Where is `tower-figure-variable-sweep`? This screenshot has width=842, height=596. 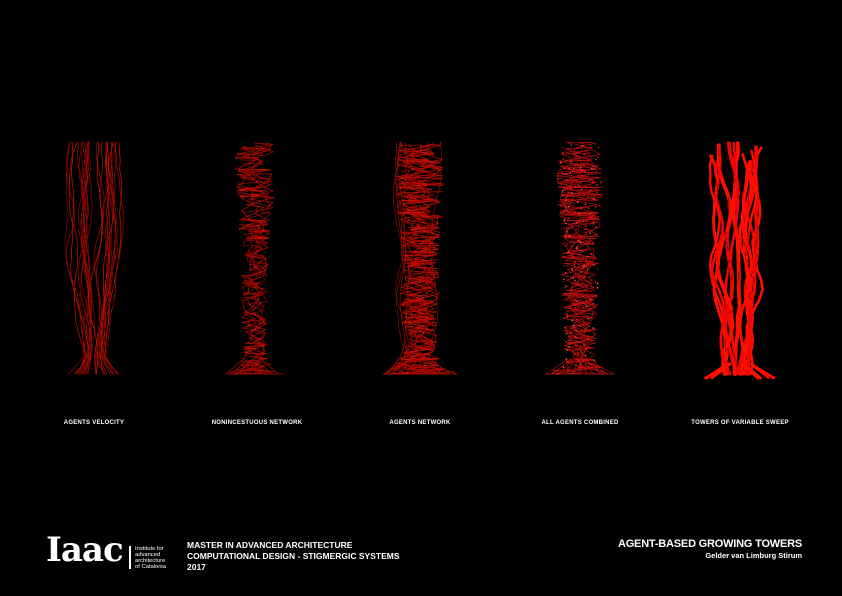
tower-figure-variable-sweep is located at coordinates (738, 257).